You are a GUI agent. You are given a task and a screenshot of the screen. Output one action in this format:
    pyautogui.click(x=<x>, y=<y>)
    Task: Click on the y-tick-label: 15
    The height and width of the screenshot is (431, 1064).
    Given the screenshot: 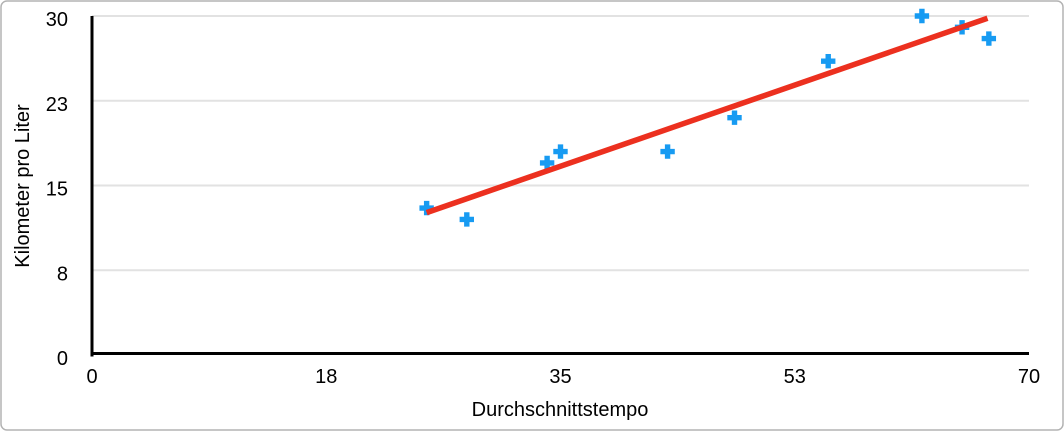 What is the action you would take?
    pyautogui.click(x=57, y=190)
    